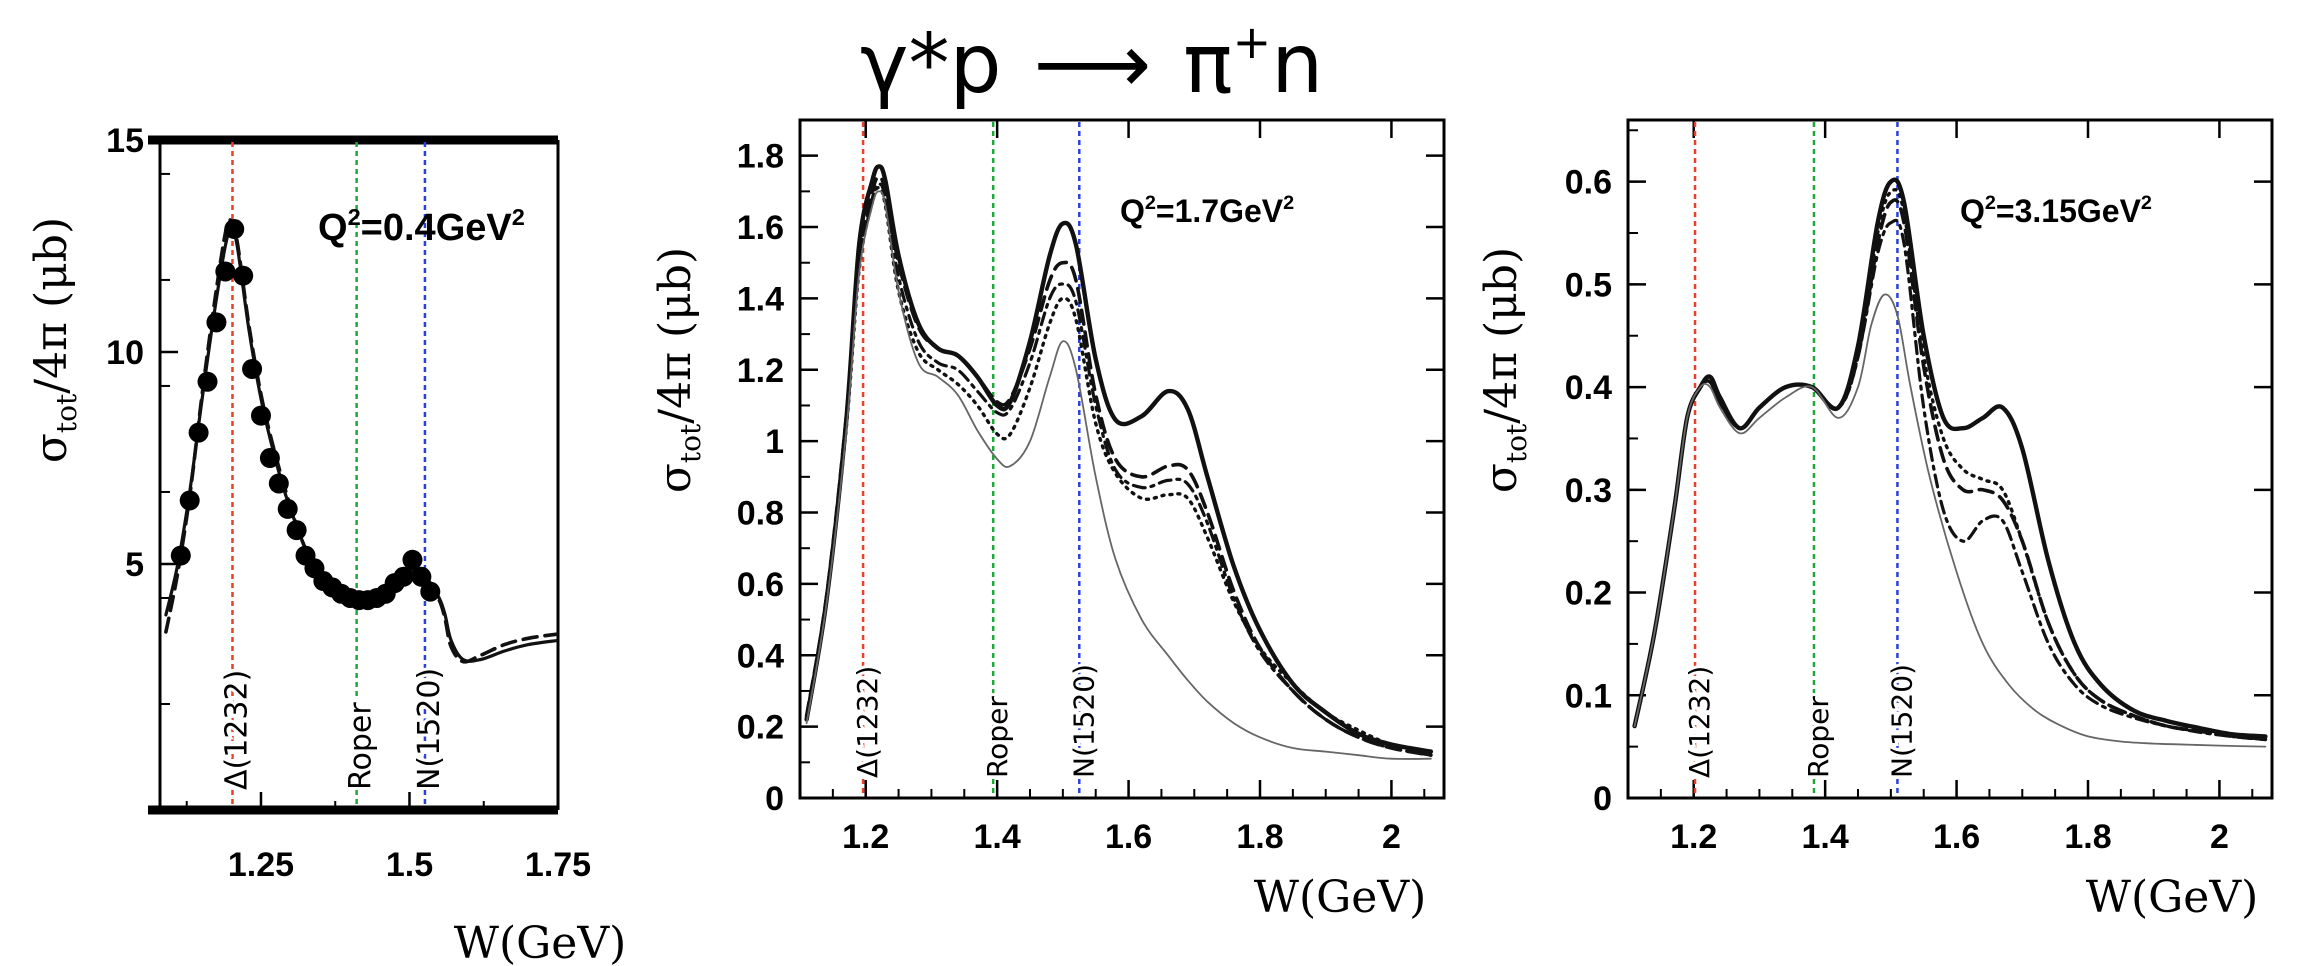  I want to click on y-tick-label: 5, so click(134, 565).